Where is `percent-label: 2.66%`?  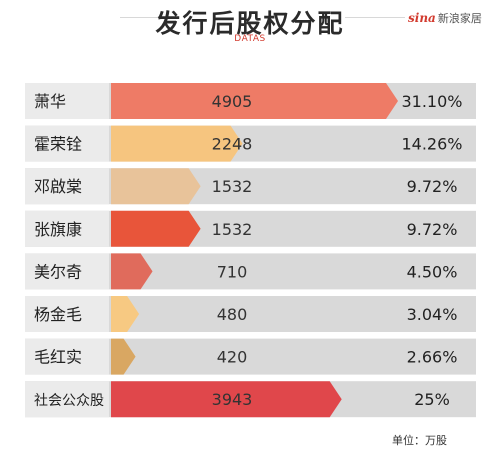
percent-label: 2.66% is located at coordinates (432, 357).